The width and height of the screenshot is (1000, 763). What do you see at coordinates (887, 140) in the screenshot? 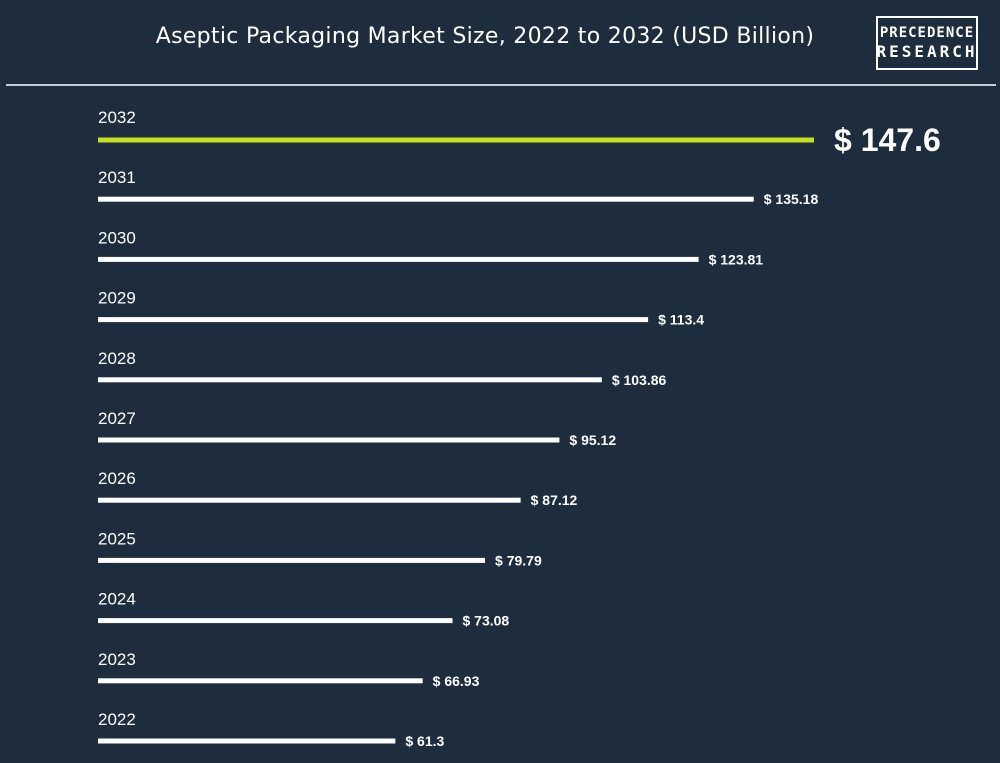
I see `value-label-2032: $ 147.6` at bounding box center [887, 140].